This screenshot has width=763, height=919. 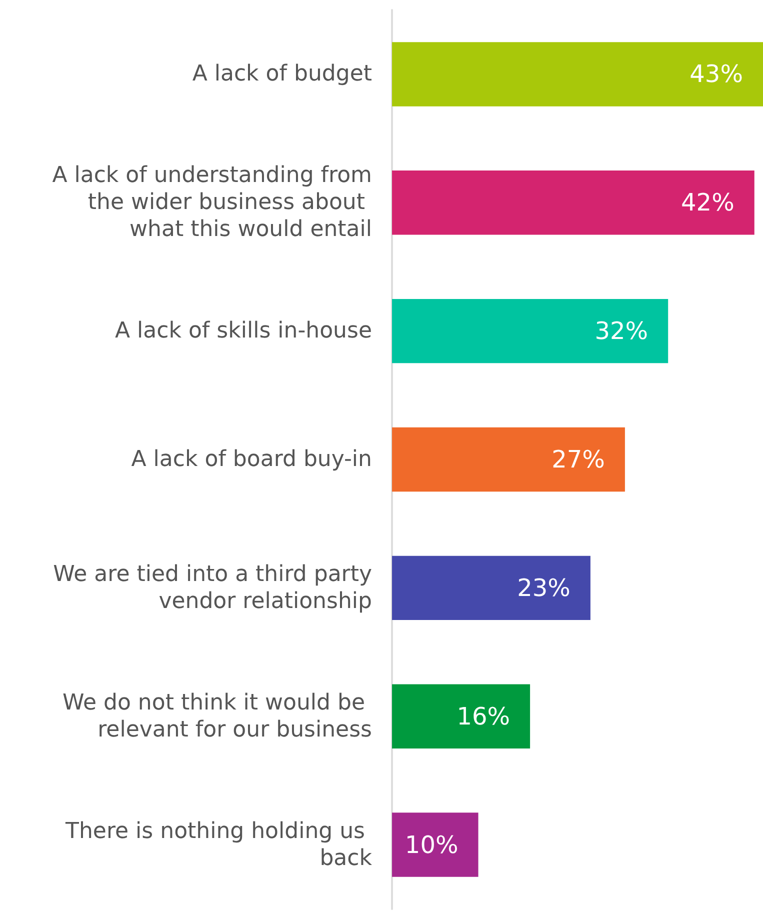 What do you see at coordinates (212, 202) in the screenshot?
I see `y-tick-label: A lack of understanding from the wider business about what this would entail` at bounding box center [212, 202].